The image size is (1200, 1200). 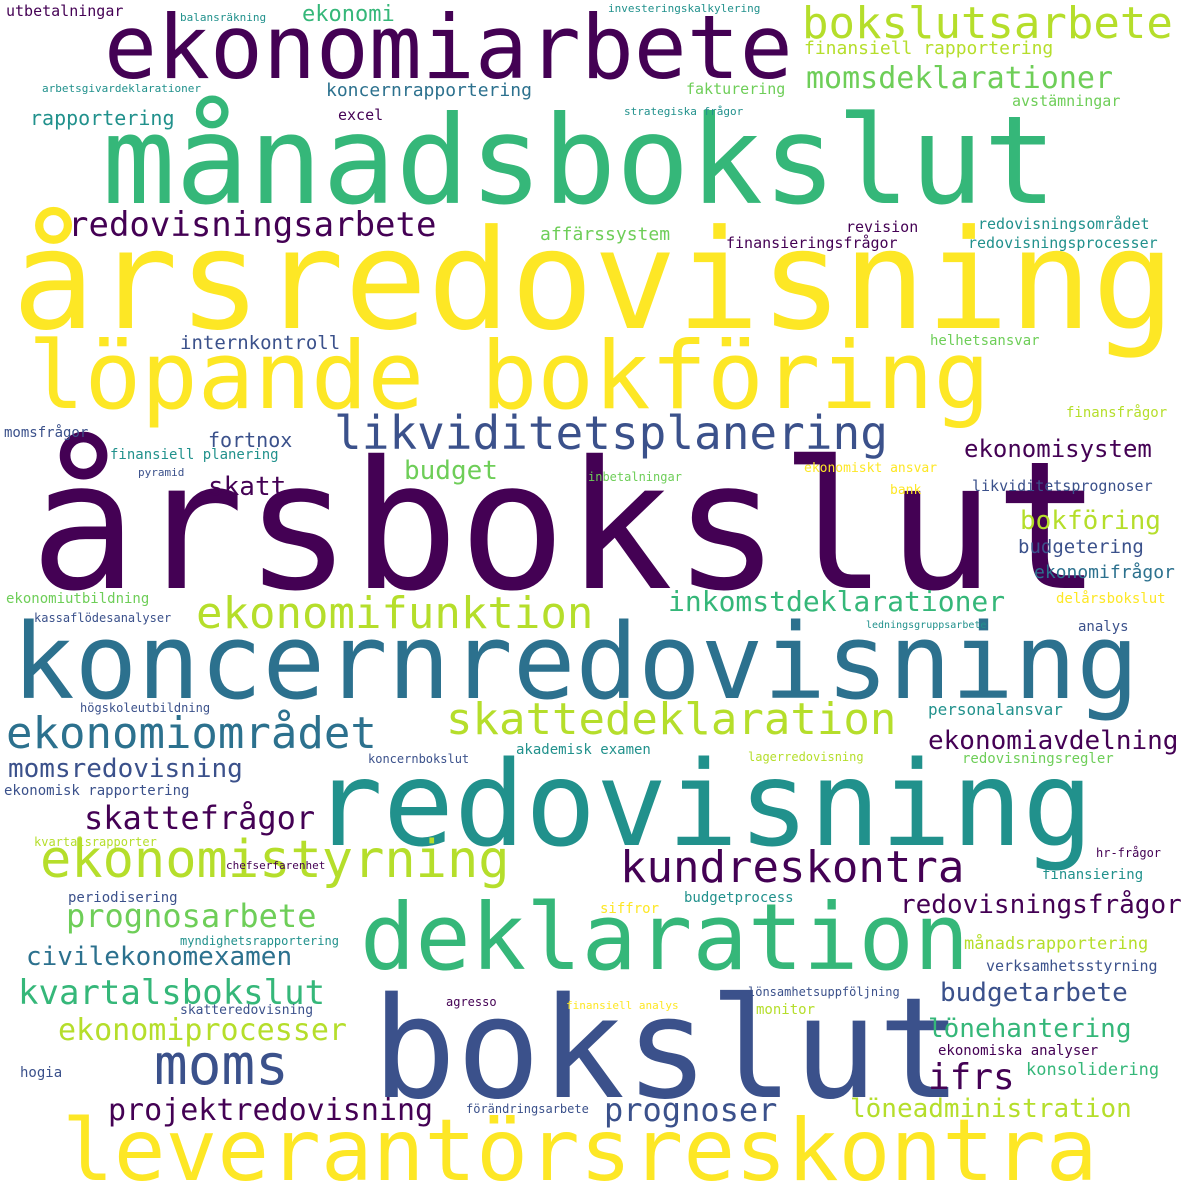 I want to click on word-strategiska-fragor: strategiska frågor, so click(x=684, y=111).